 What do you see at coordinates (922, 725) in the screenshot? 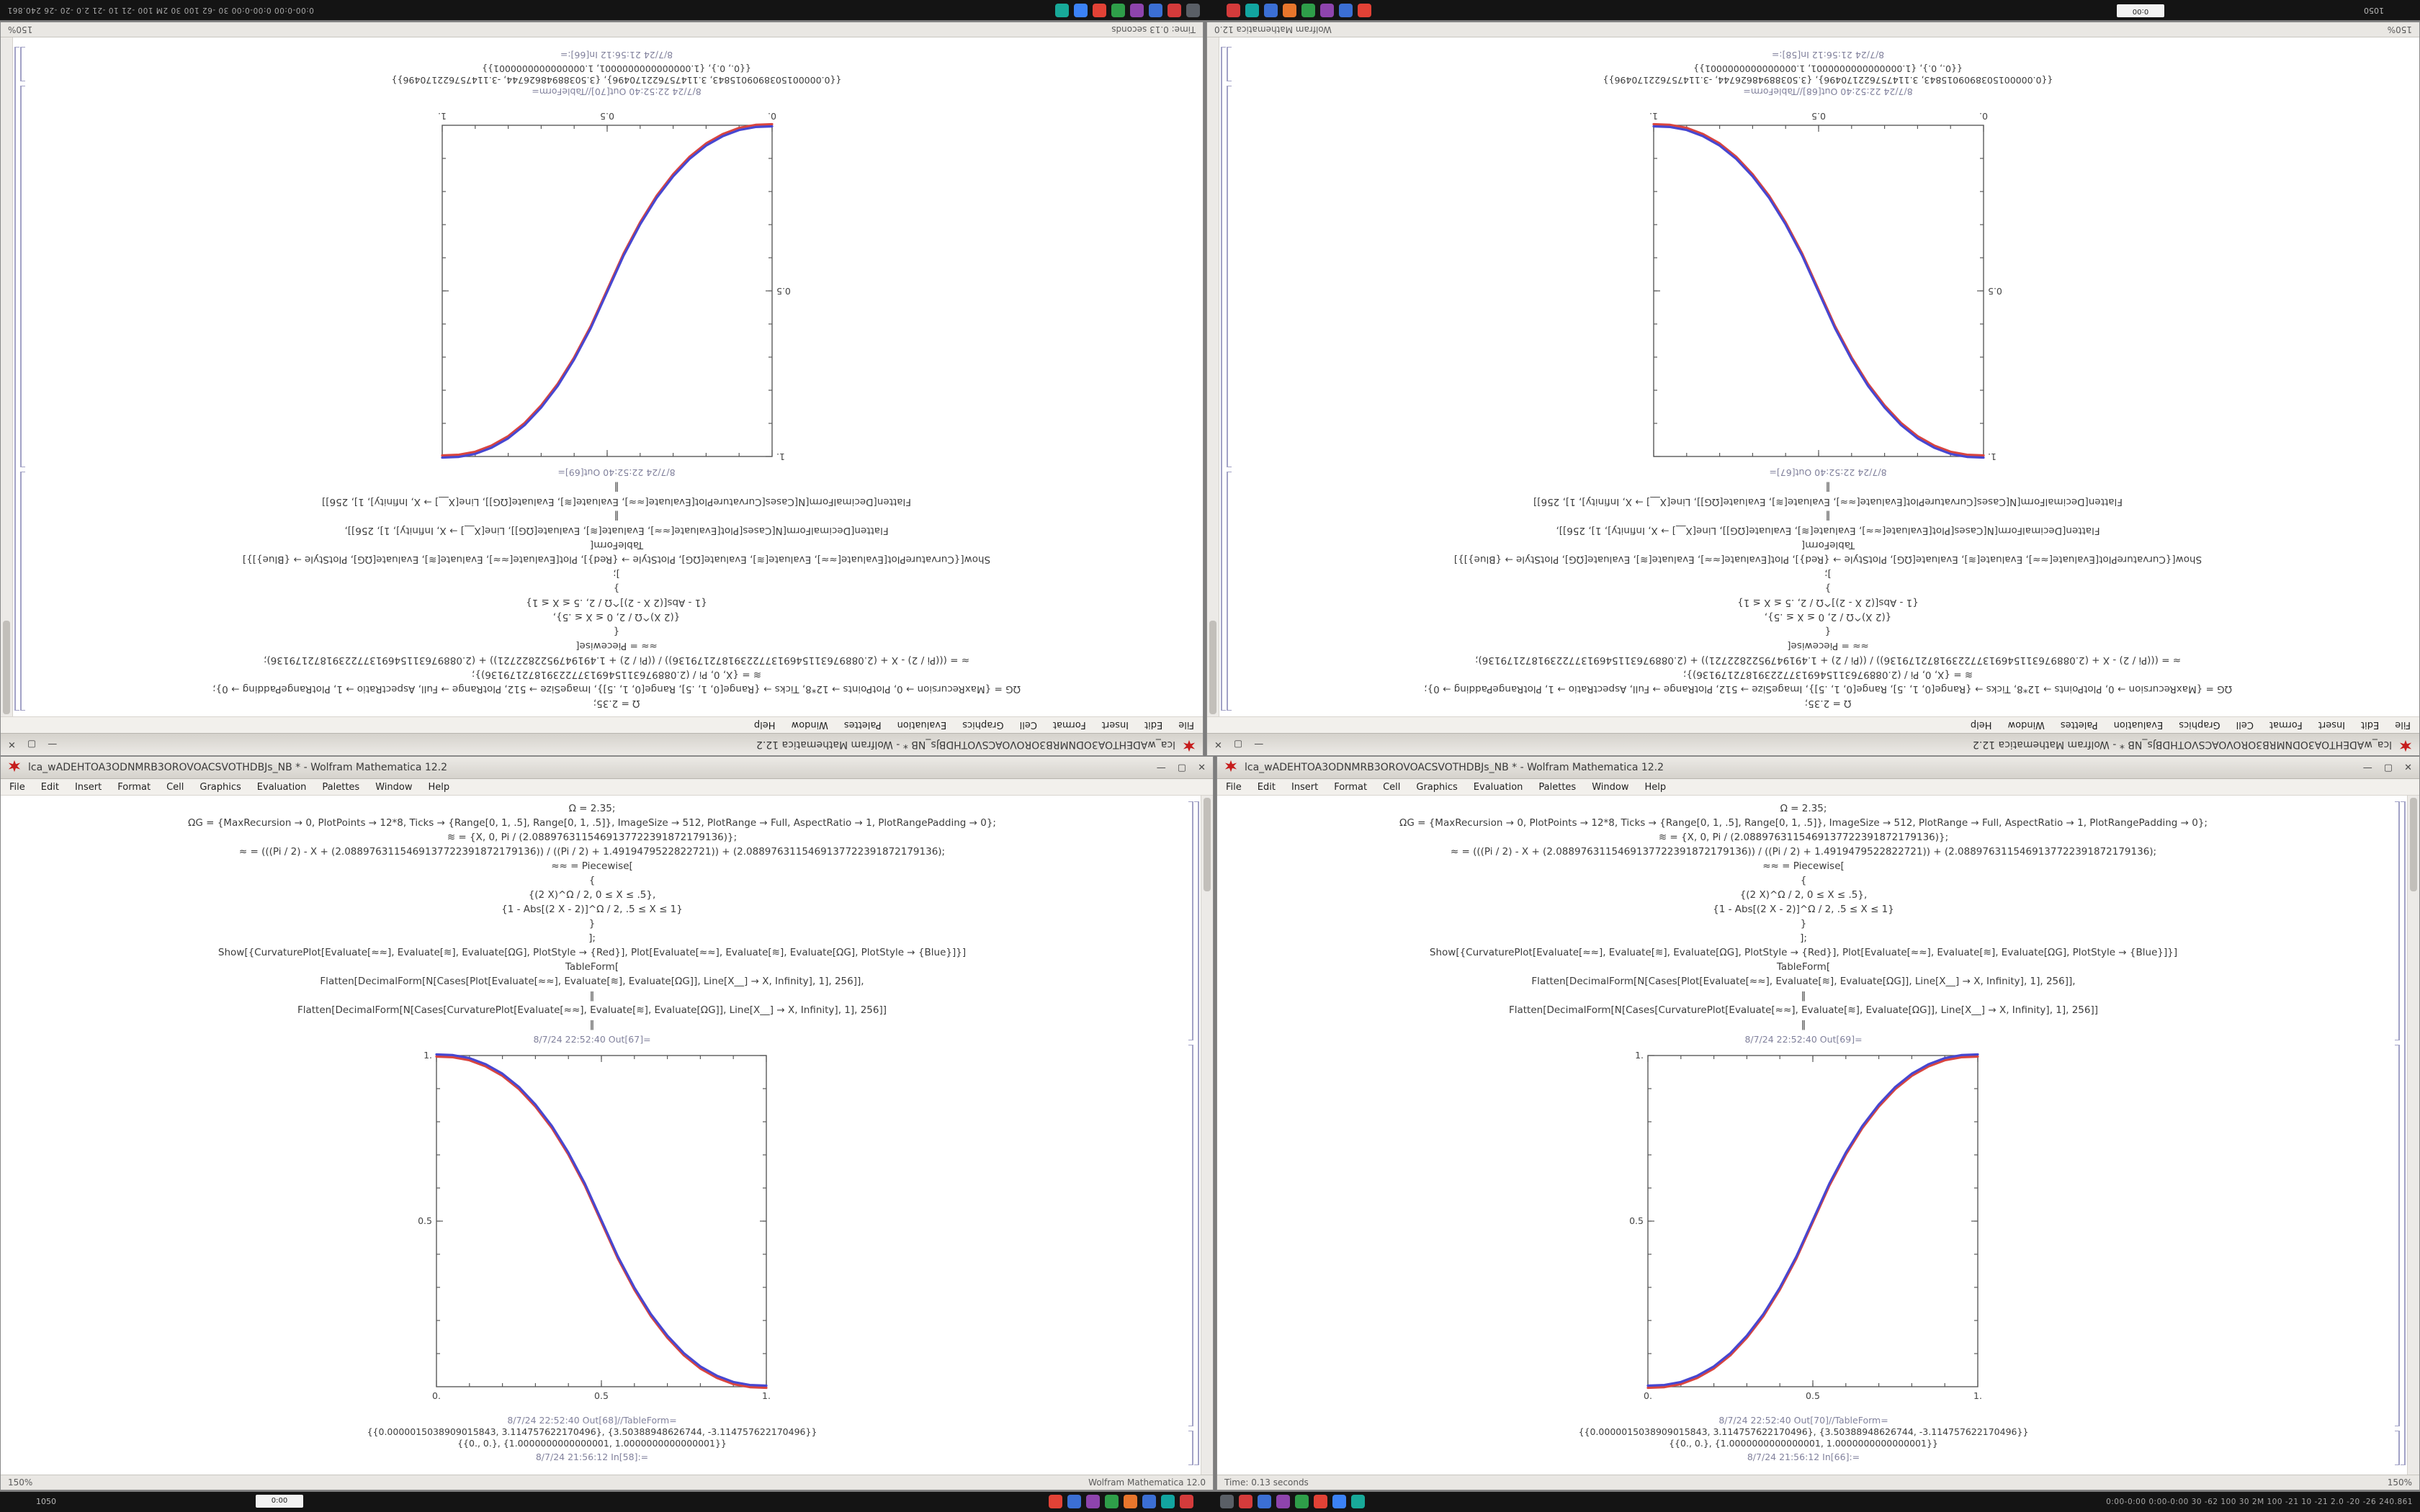
I see `menu-item: Evaluation` at bounding box center [922, 725].